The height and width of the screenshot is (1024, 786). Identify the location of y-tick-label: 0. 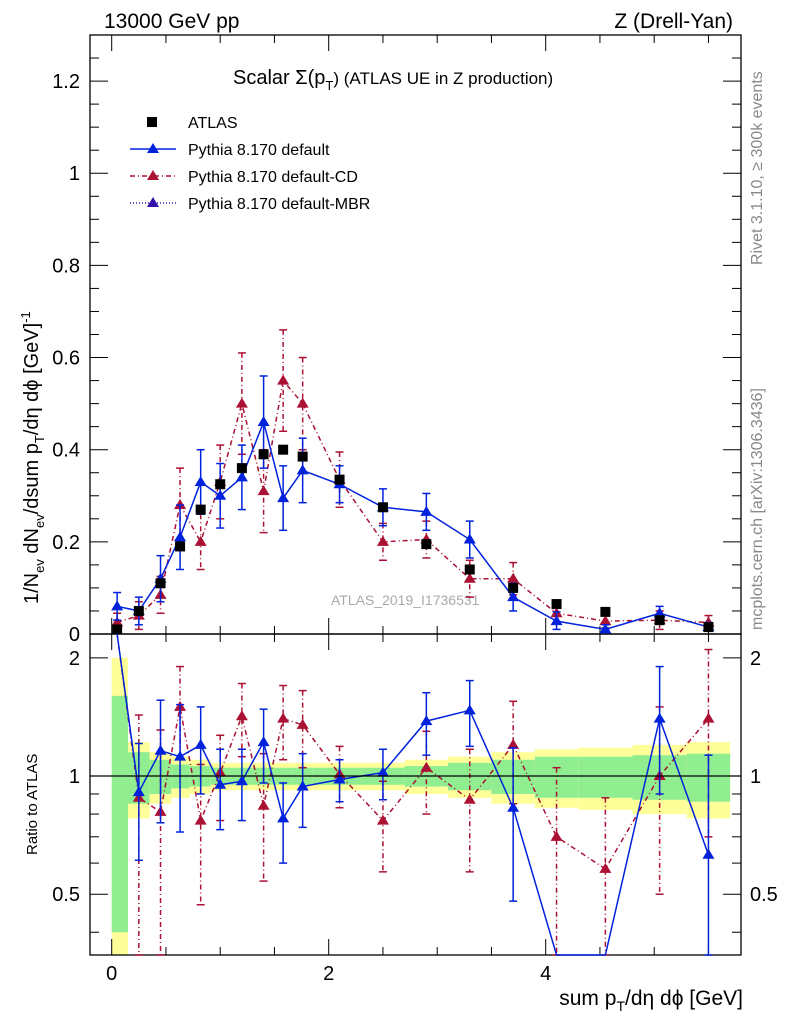
(74, 635).